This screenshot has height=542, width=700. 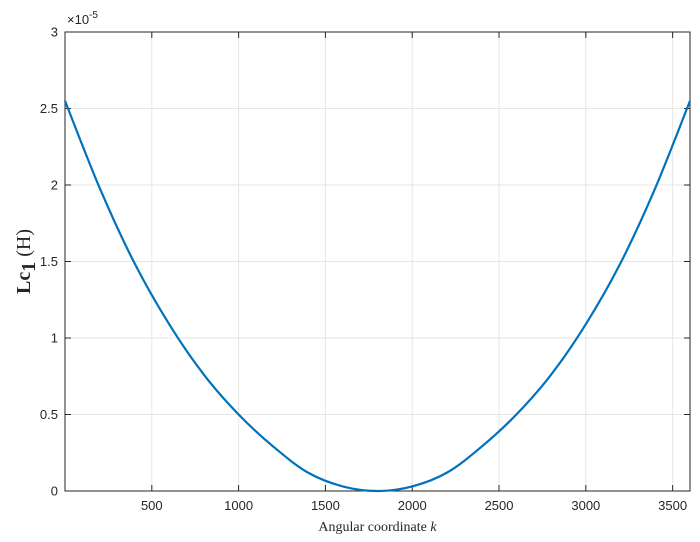 What do you see at coordinates (325, 505) in the screenshot?
I see `x-tick-label: 1500` at bounding box center [325, 505].